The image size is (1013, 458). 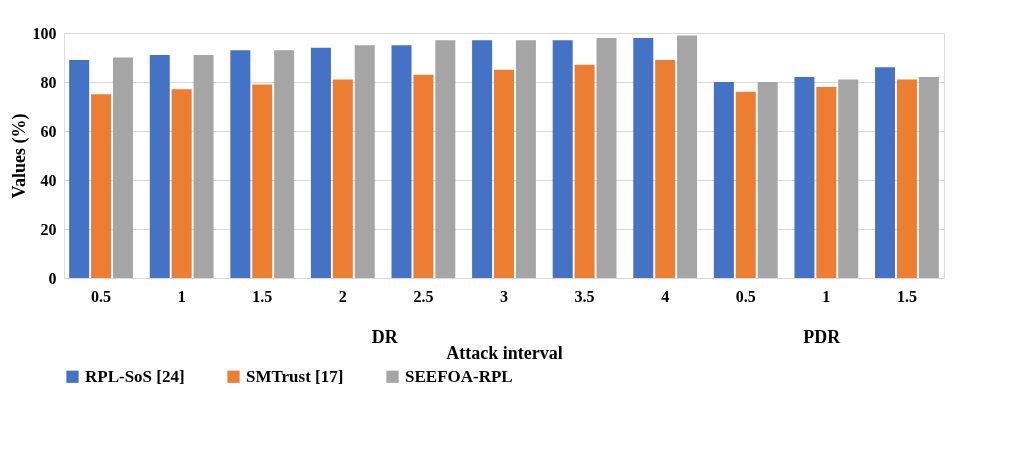 What do you see at coordinates (48, 131) in the screenshot?
I see `y-tick-label: 60` at bounding box center [48, 131].